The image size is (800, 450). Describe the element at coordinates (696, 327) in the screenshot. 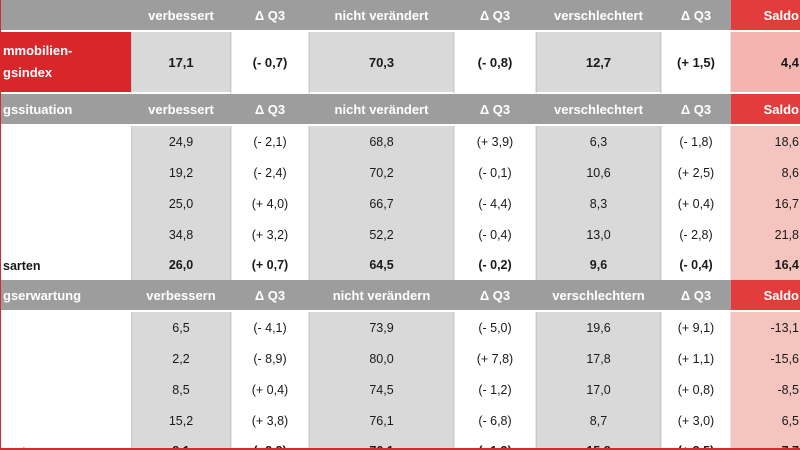

I see `cell-delta: (+ 9,1)` at that location.